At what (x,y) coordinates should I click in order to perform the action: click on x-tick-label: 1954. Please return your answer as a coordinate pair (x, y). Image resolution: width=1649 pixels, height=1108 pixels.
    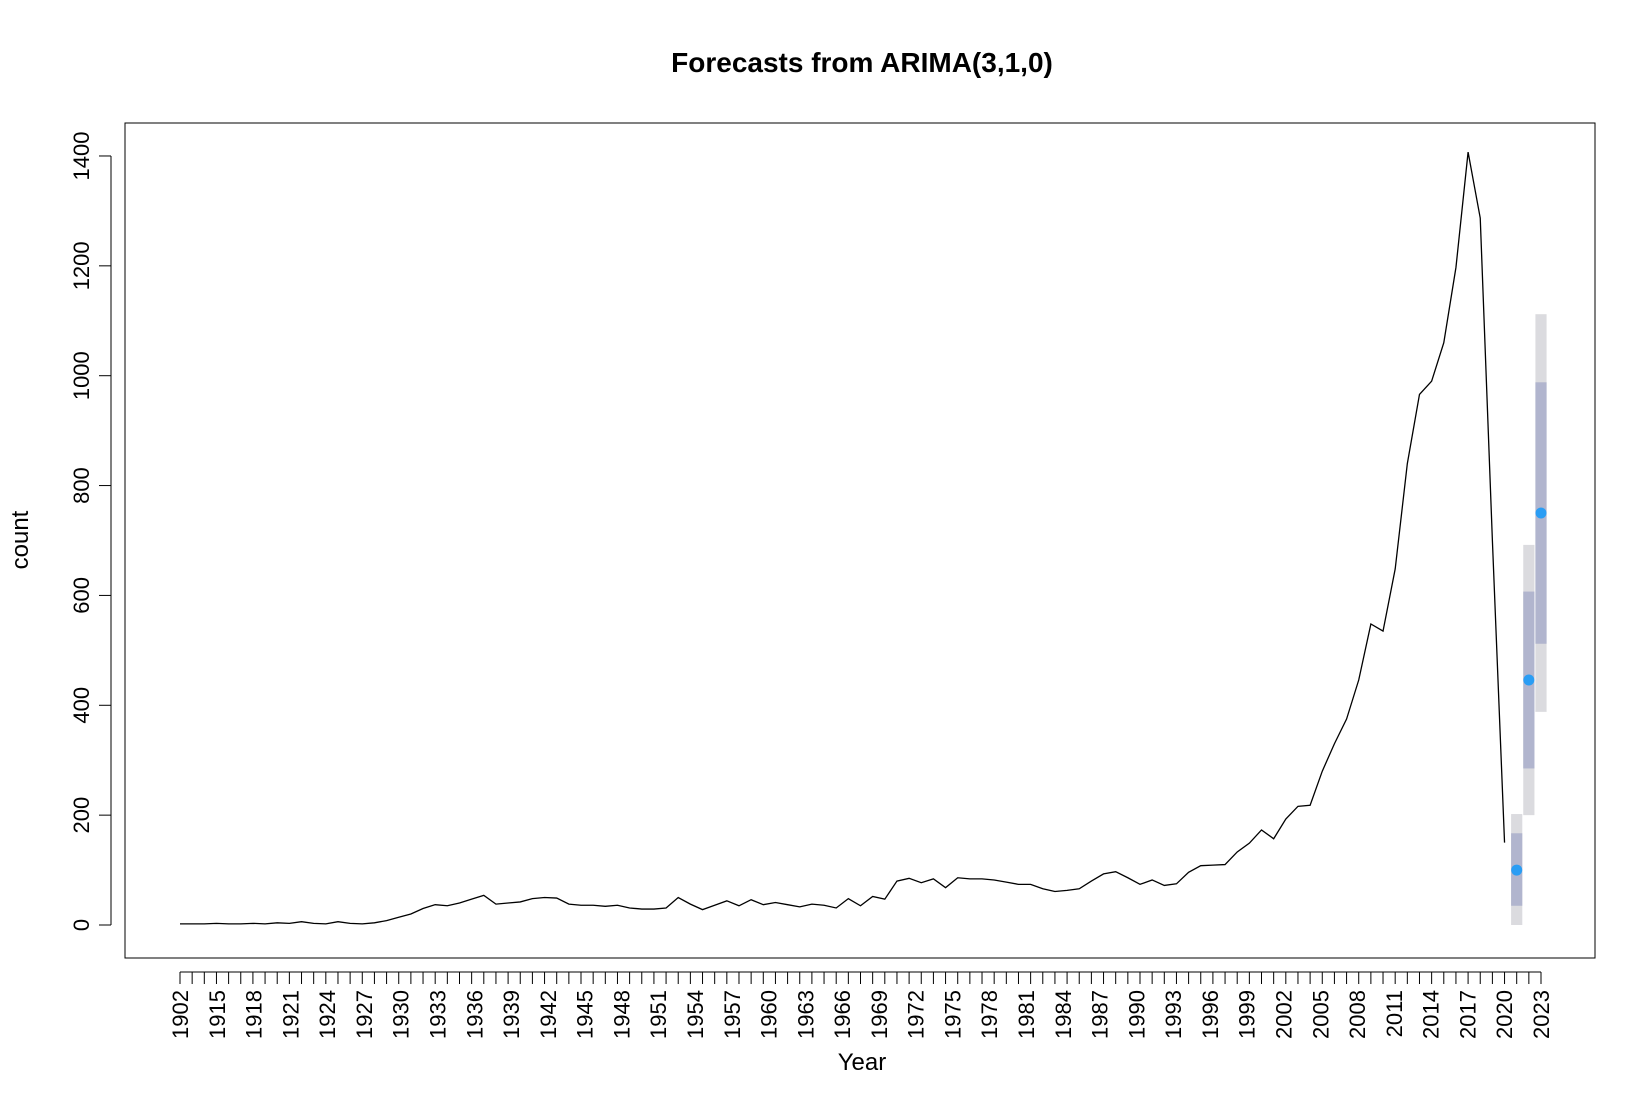
    Looking at the image, I should click on (695, 1014).